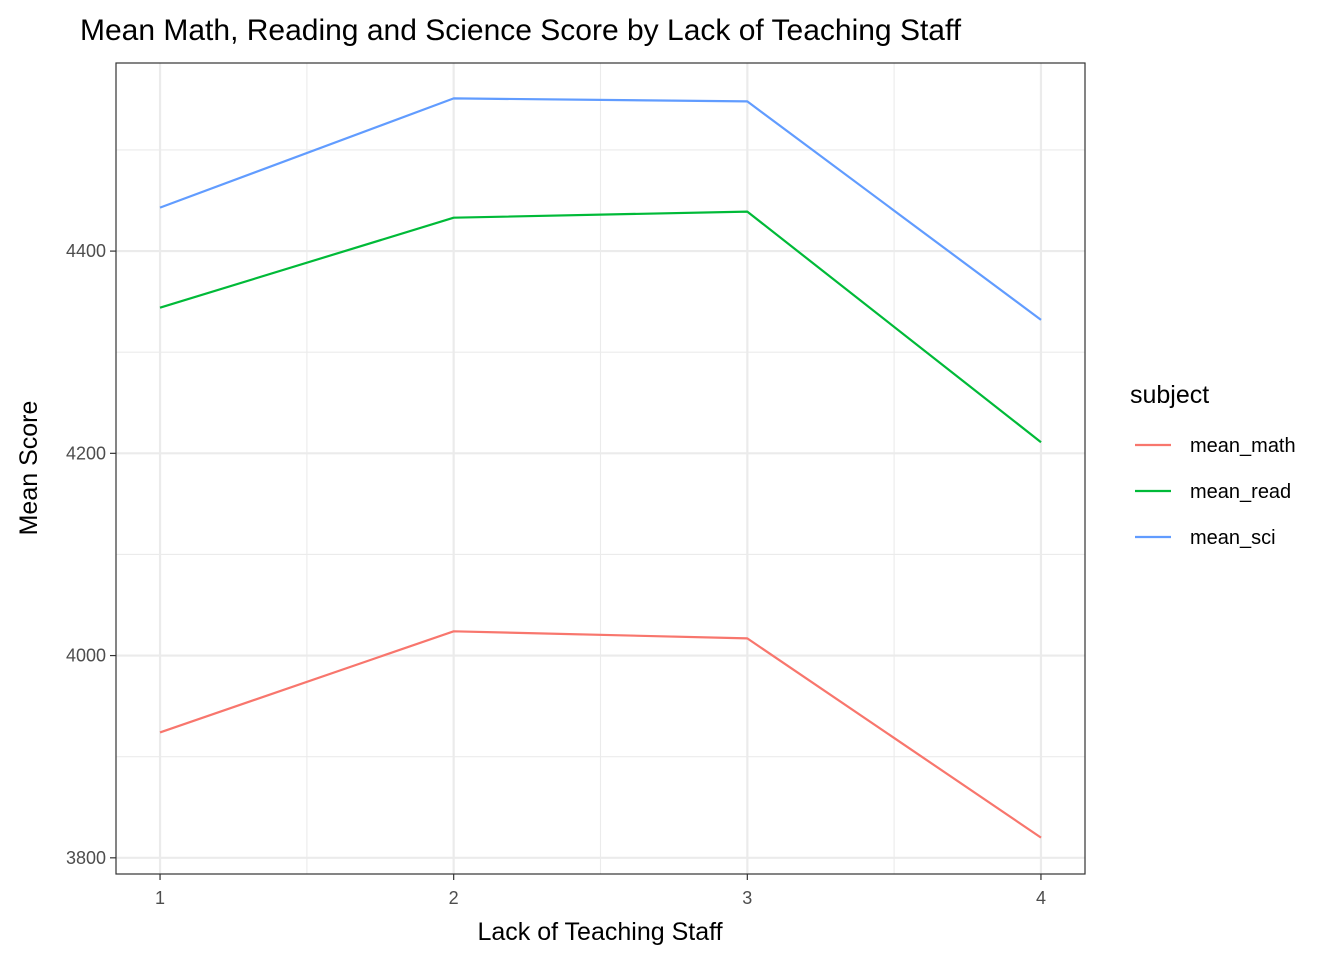 The width and height of the screenshot is (1344, 960). Describe the element at coordinates (86, 453) in the screenshot. I see `y-tick-label: 4200` at that location.